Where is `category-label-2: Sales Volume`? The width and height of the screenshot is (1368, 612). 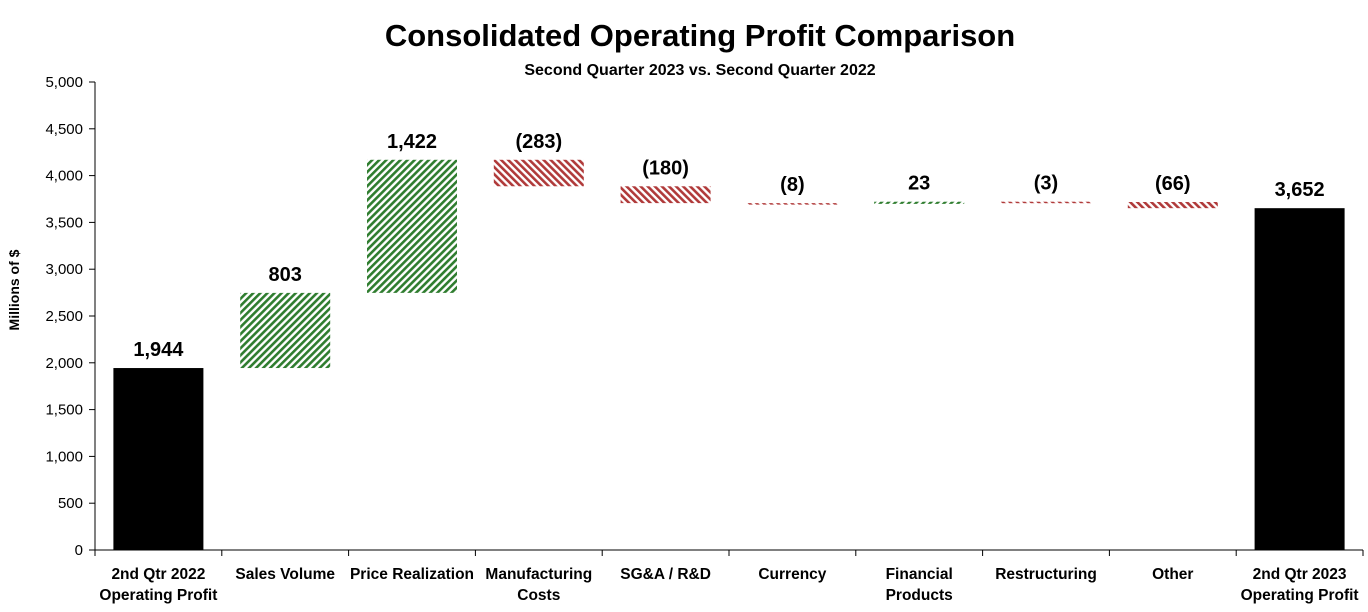 category-label-2: Sales Volume is located at coordinates (285, 574).